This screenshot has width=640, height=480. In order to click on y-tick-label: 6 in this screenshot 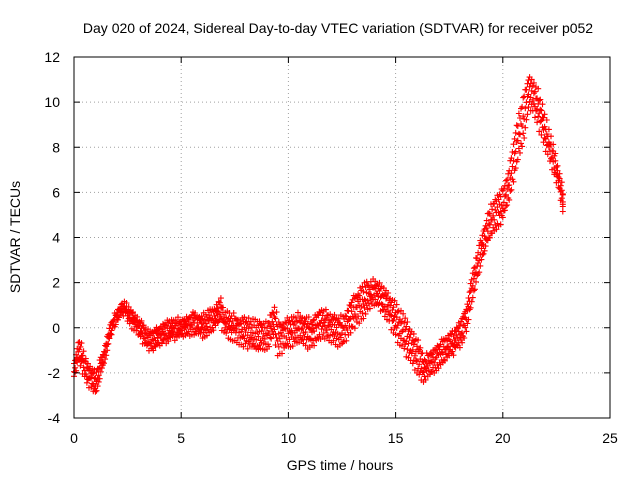, I will do `click(56, 192)`.